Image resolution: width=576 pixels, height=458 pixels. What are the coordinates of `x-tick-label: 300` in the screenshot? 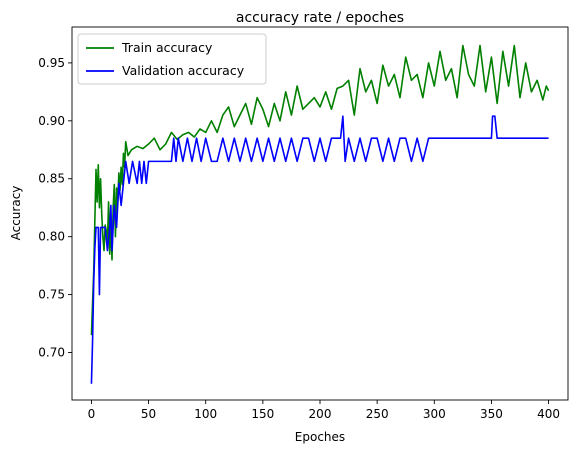 It's located at (434, 414).